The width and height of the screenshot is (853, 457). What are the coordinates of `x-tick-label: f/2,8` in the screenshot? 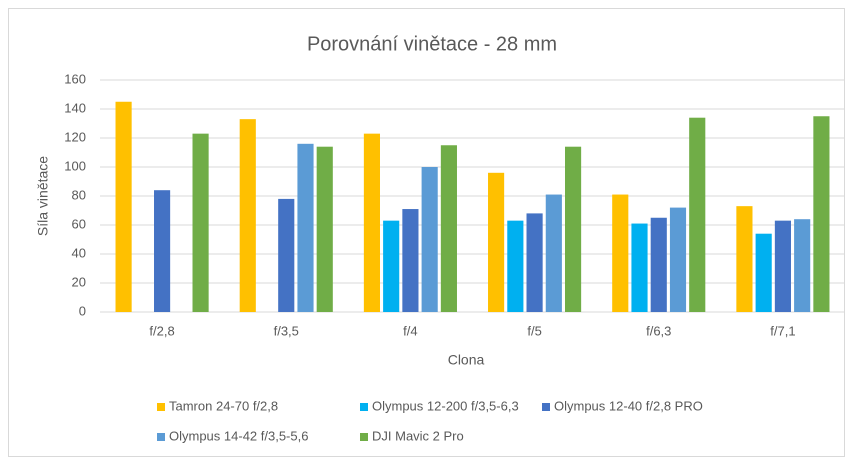 It's located at (161, 330).